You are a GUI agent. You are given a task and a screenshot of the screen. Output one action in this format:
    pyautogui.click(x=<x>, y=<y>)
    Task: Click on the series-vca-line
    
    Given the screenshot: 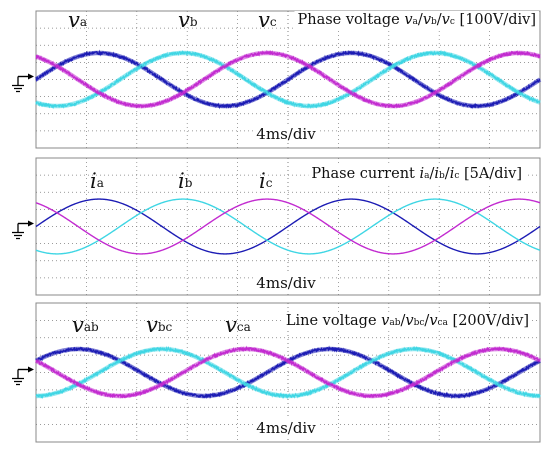 What is the action you would take?
    pyautogui.click(x=288, y=372)
    